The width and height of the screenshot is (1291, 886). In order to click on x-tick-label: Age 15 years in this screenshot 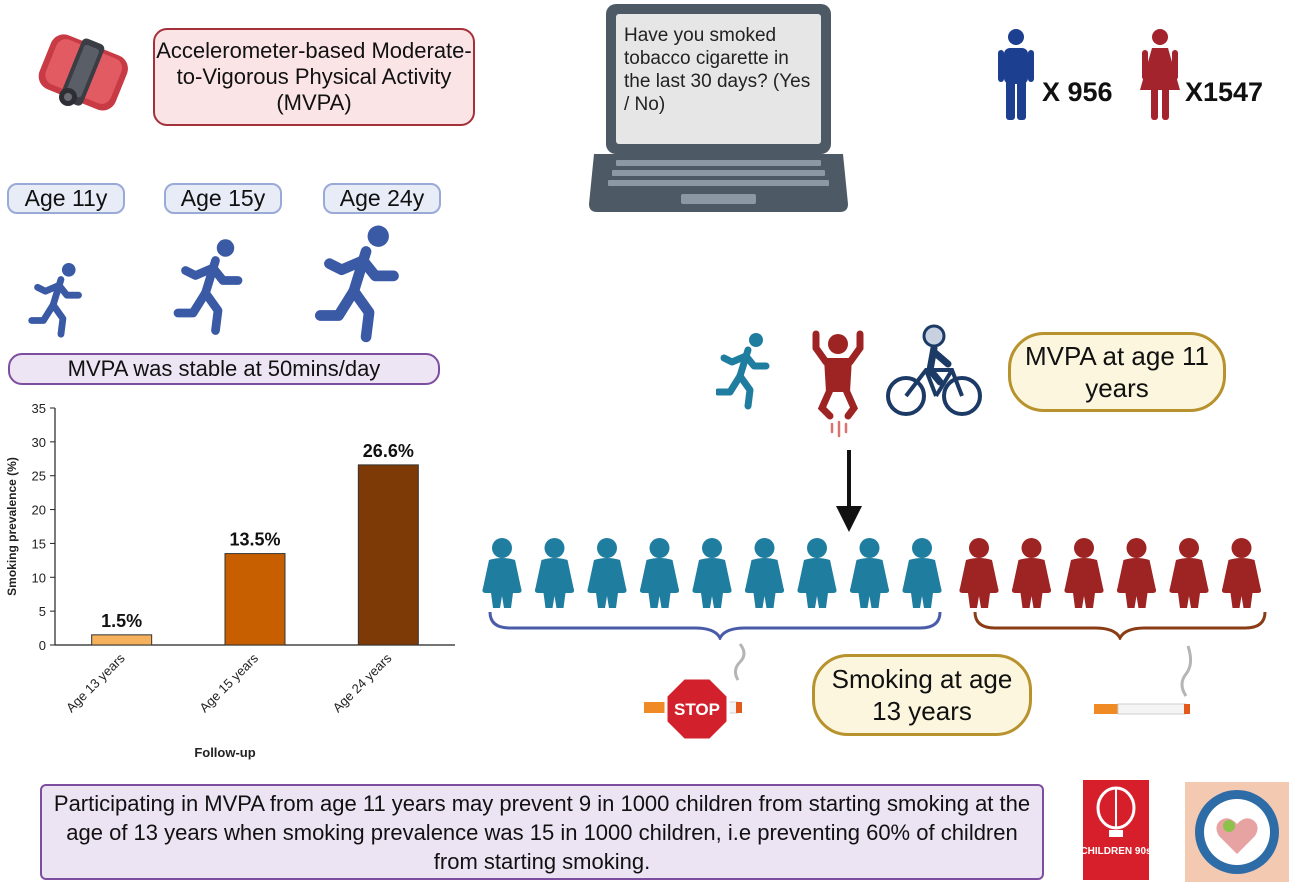, I will do `click(228, 682)`.